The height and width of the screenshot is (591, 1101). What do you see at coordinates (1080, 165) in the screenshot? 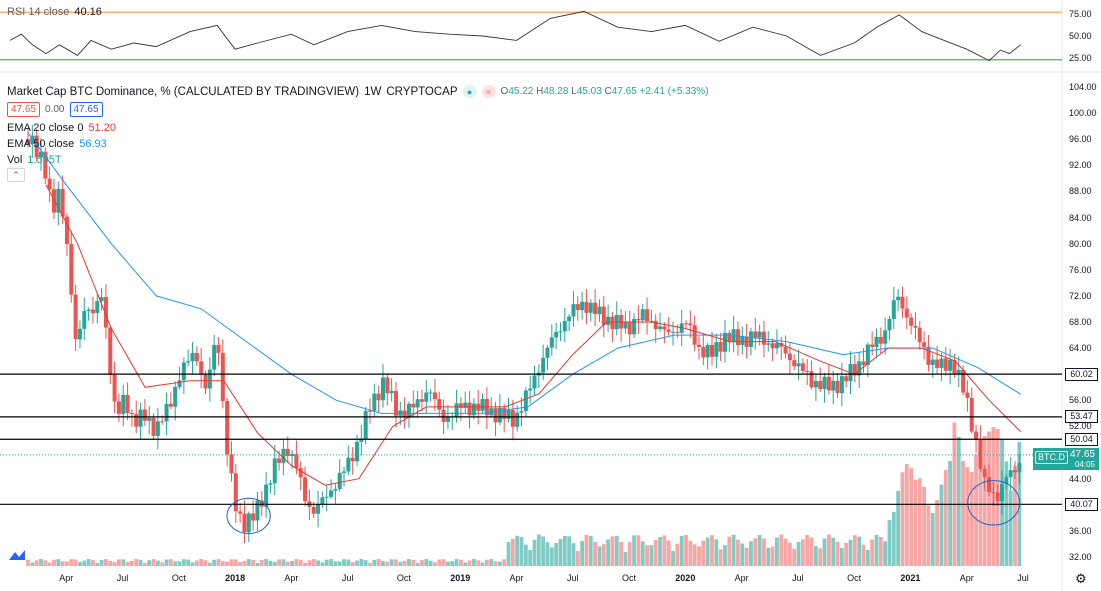
I see `price-tick-label: 92.00` at bounding box center [1080, 165].